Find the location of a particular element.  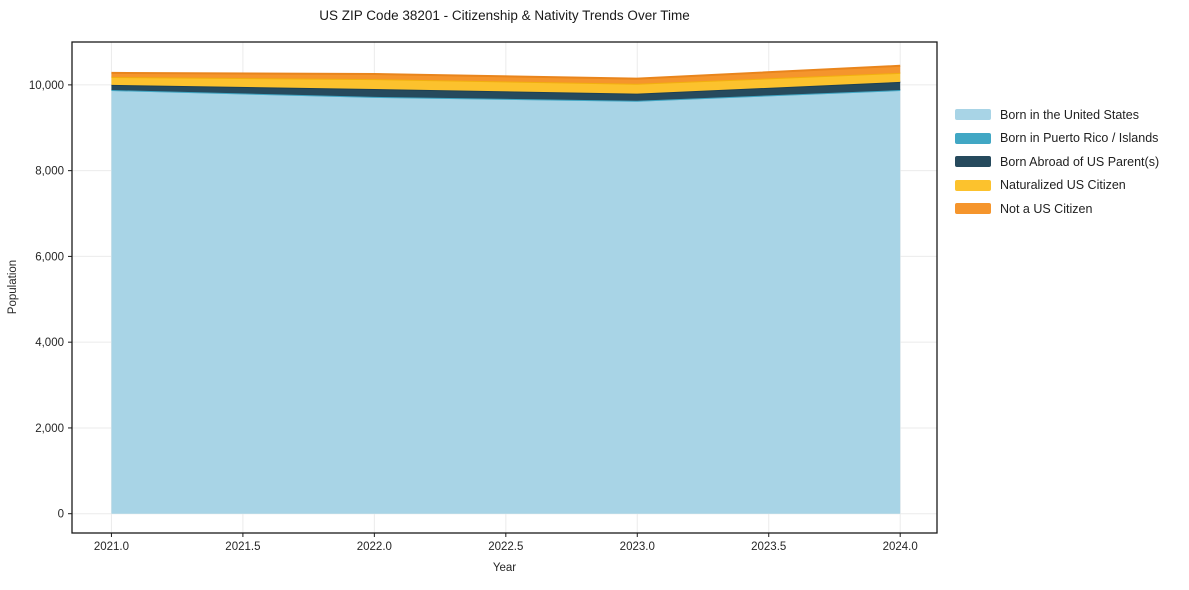

y-tick-label: 0 is located at coordinates (61, 515).